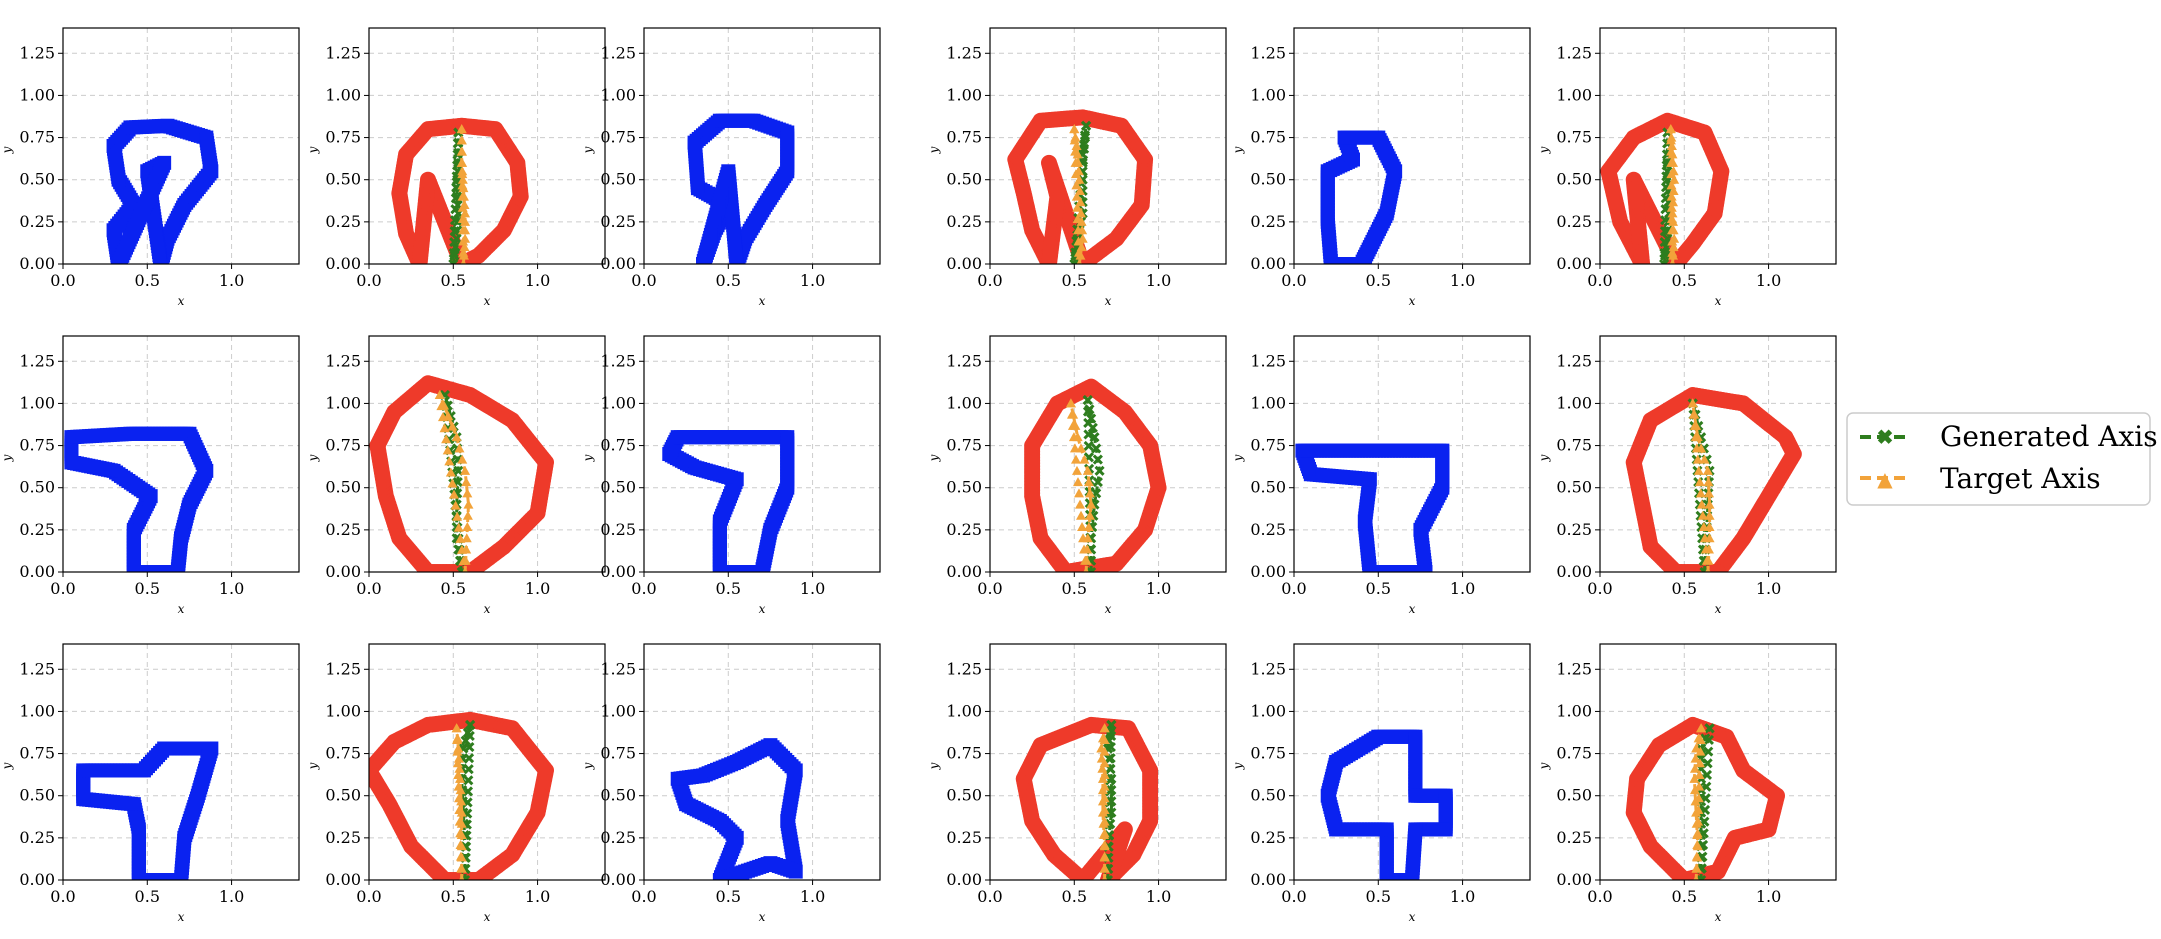 The height and width of the screenshot is (939, 2161). Describe the element at coordinates (456, 783) in the screenshot. I see `subplot-14: 0.0 0.5 1.0 0.00 0.25 0.50 0.75 1.00 1.25 x y` at that location.